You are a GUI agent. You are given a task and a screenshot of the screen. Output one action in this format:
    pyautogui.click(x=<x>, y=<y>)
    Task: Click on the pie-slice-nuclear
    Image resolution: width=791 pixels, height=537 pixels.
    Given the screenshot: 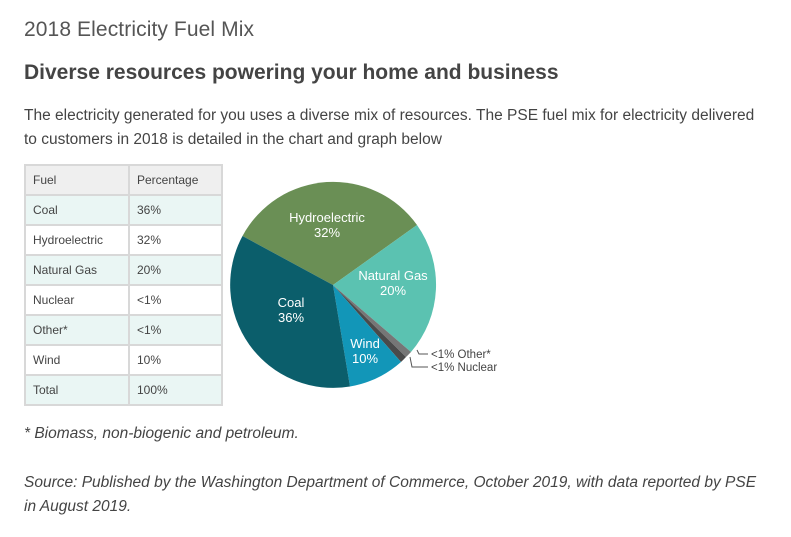 What is the action you would take?
    pyautogui.click(x=369, y=323)
    